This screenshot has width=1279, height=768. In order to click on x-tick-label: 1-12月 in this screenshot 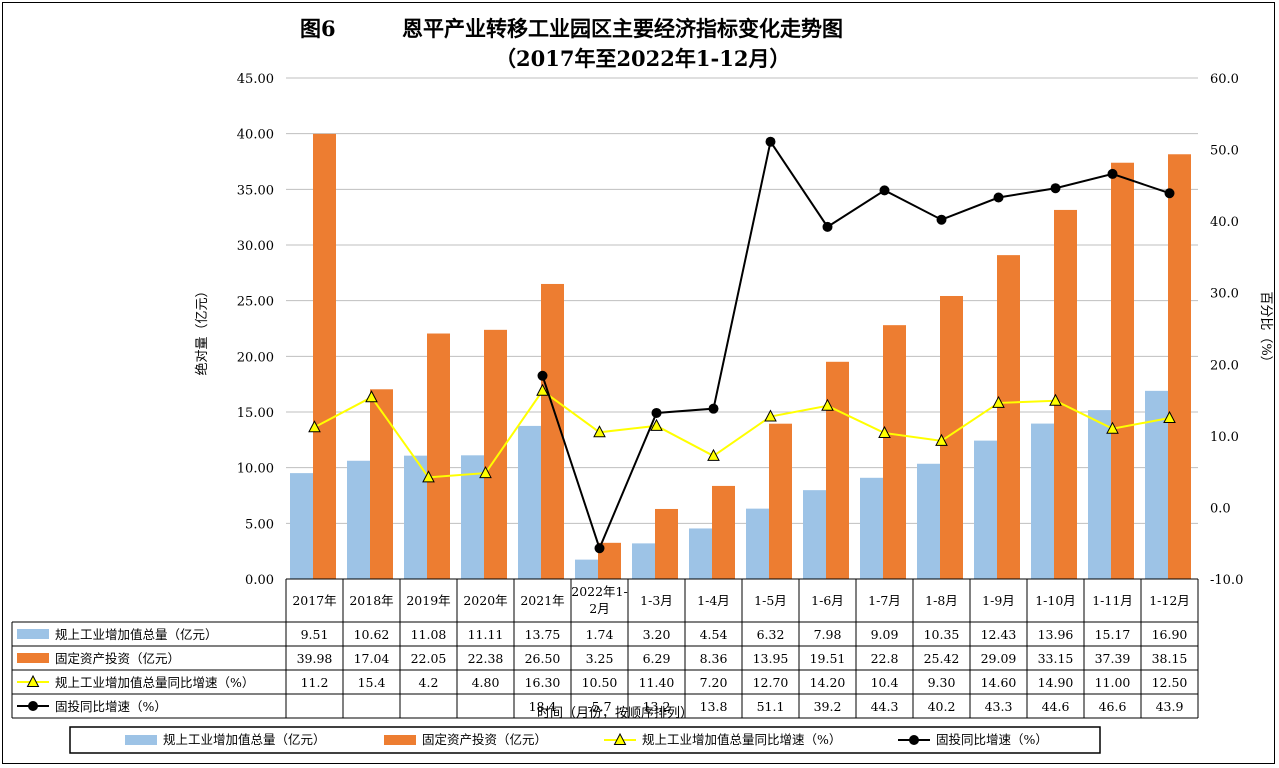, I will do `click(1169, 600)`.